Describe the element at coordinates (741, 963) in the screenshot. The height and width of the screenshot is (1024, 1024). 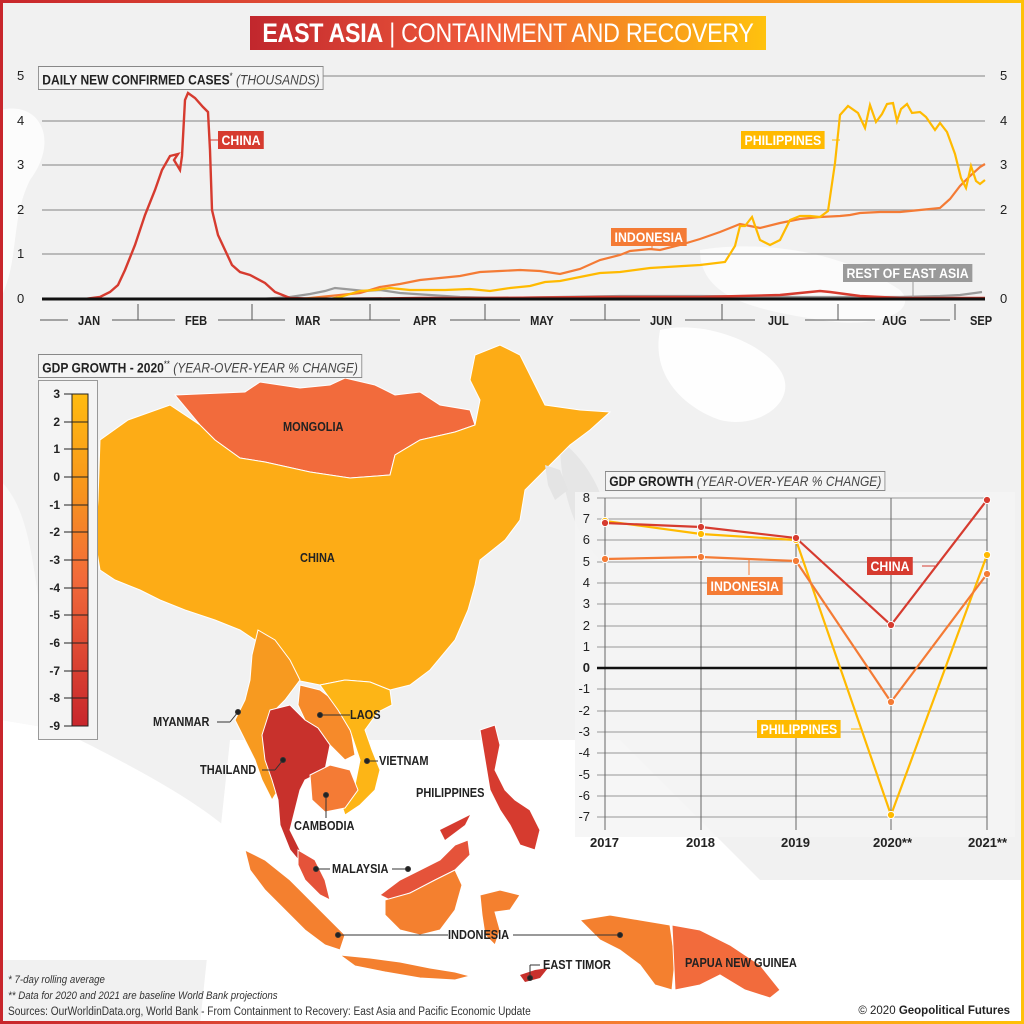
I see `country-label-papua-new-guinea: PAPUA NEW GUINEA` at that location.